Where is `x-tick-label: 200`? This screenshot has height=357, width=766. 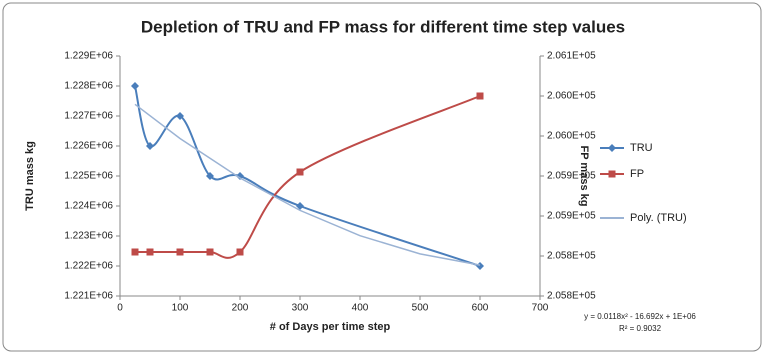
x-tick-label: 200 is located at coordinates (240, 308).